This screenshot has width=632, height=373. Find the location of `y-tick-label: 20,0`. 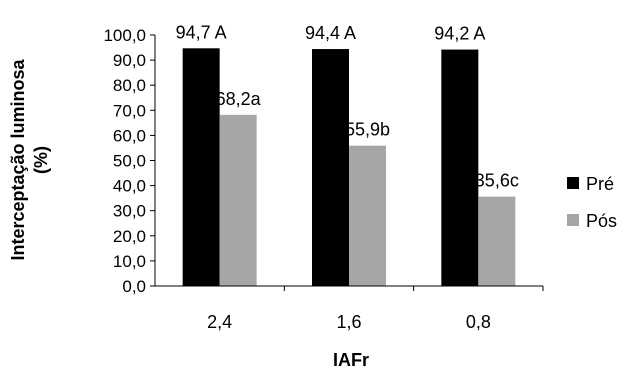

y-tick-label: 20,0 is located at coordinates (129, 236).